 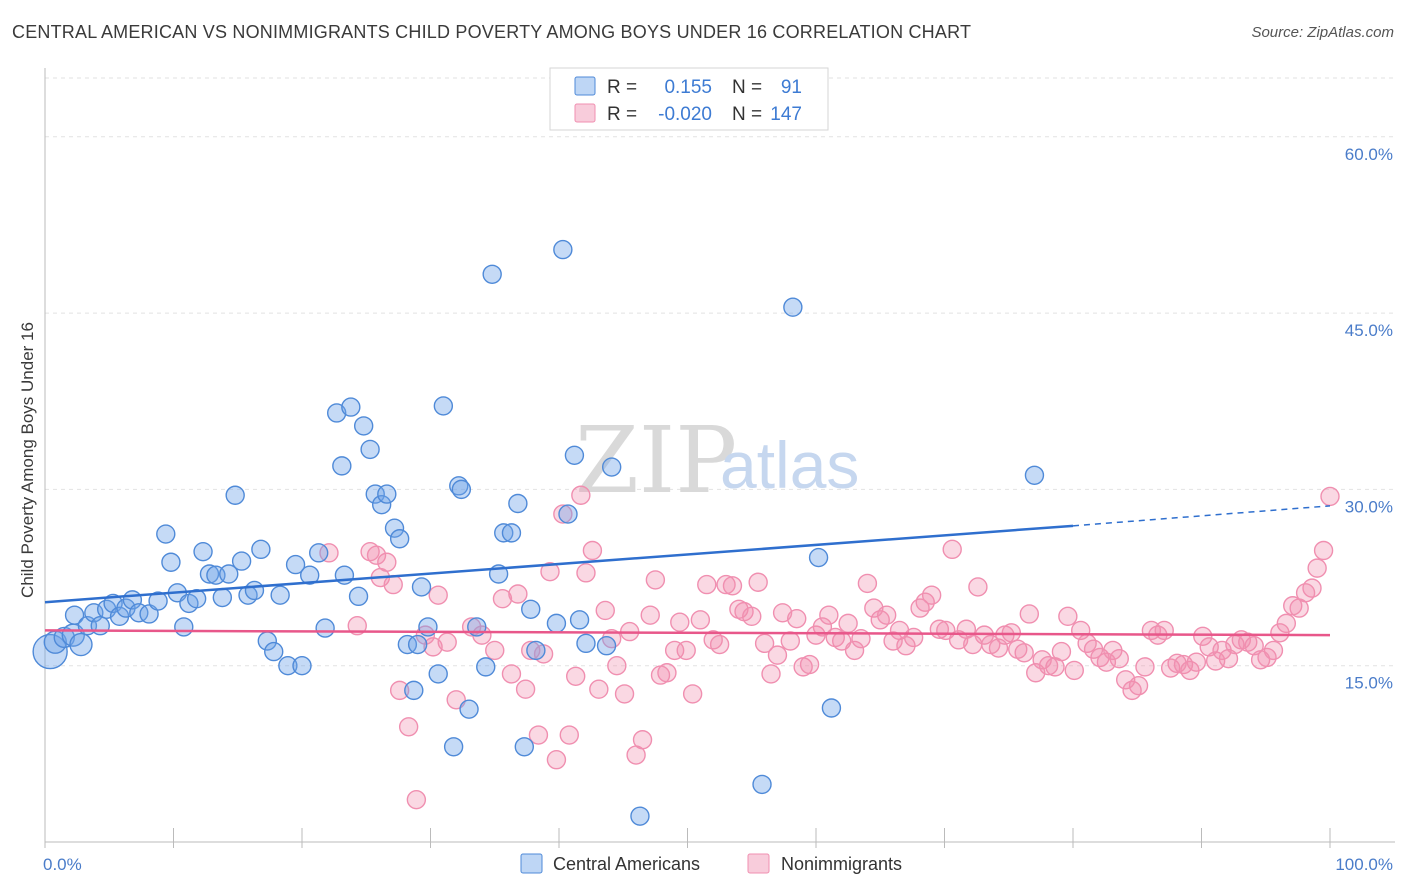 I want to click on legend-swatch-central-americans-bottom, so click(x=531, y=863).